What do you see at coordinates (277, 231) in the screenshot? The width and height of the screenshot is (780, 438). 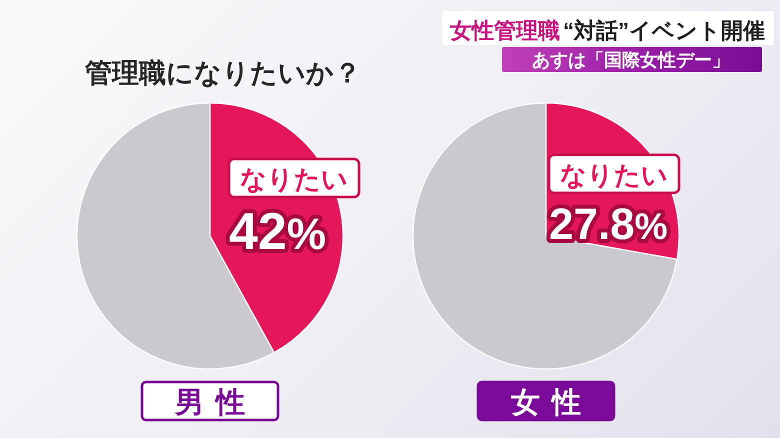 I see `data-label: 42%` at bounding box center [277, 231].